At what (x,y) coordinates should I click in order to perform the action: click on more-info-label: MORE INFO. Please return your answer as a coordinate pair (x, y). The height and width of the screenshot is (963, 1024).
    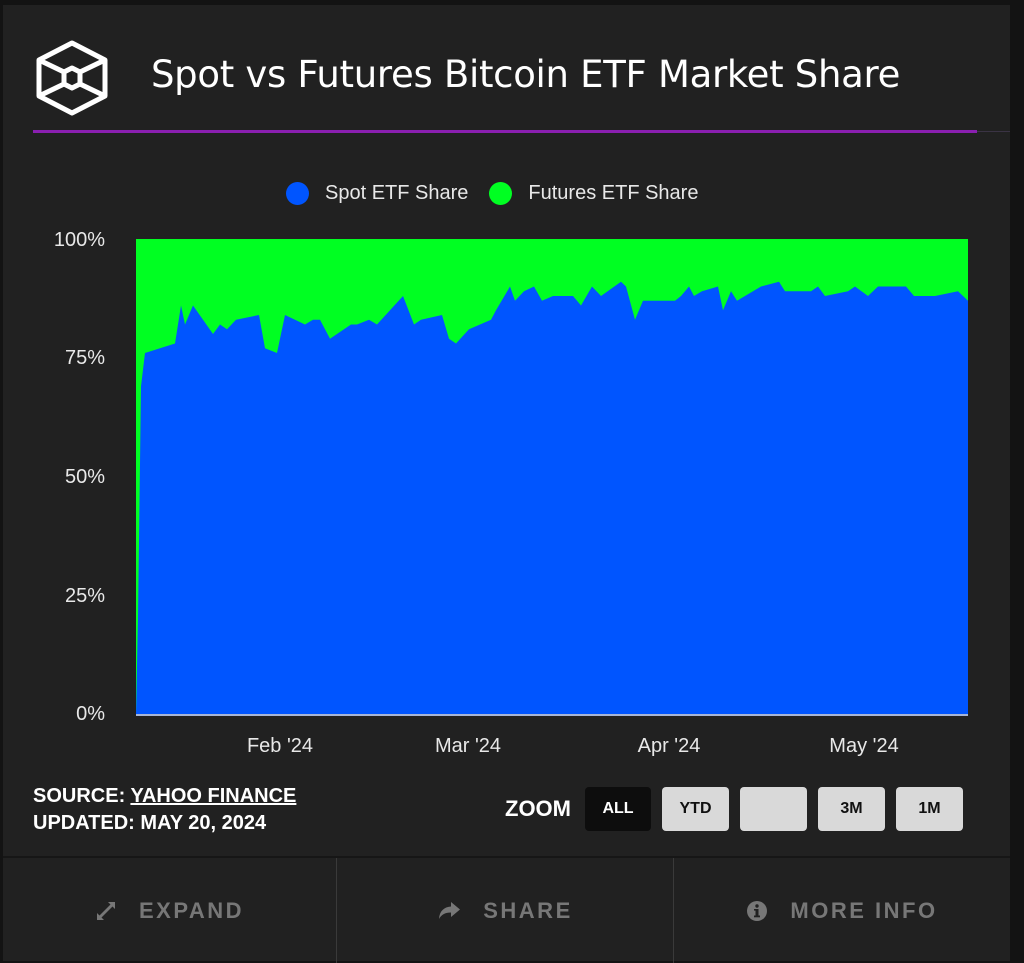
    Looking at the image, I should click on (864, 910).